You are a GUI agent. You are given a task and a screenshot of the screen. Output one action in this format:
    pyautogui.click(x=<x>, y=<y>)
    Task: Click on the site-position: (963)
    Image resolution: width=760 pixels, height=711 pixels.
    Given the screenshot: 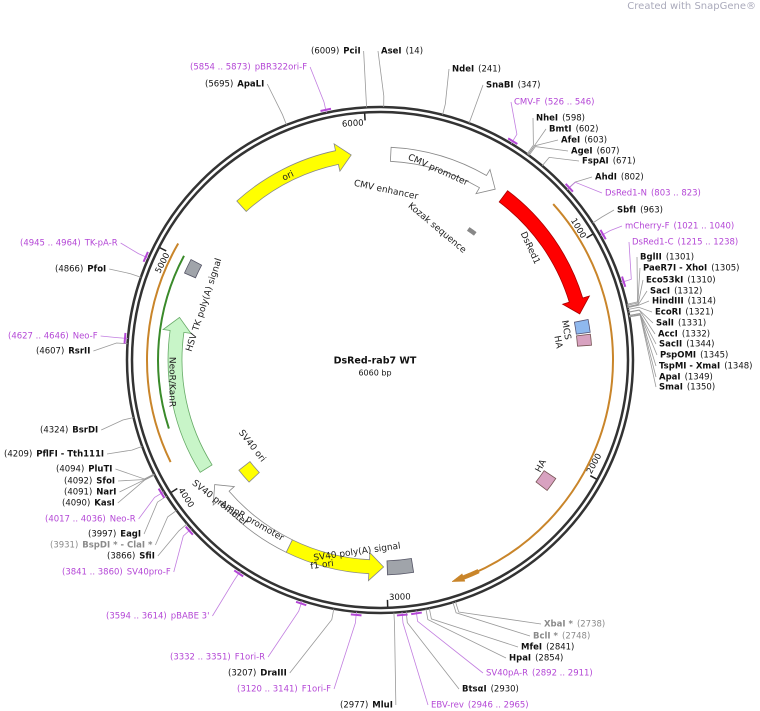 What is the action you would take?
    pyautogui.click(x=651, y=211)
    